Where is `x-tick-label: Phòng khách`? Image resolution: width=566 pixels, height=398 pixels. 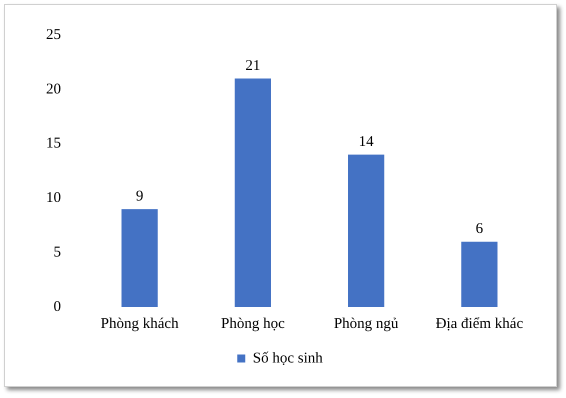
x-tick-label: Phòng khách is located at coordinates (140, 324).